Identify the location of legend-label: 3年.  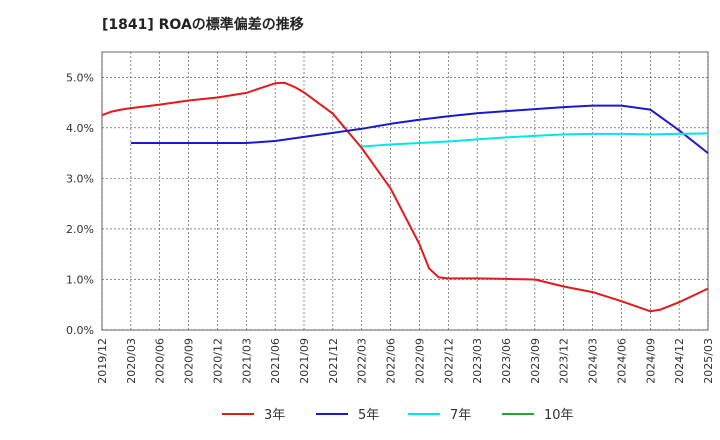
(274, 415).